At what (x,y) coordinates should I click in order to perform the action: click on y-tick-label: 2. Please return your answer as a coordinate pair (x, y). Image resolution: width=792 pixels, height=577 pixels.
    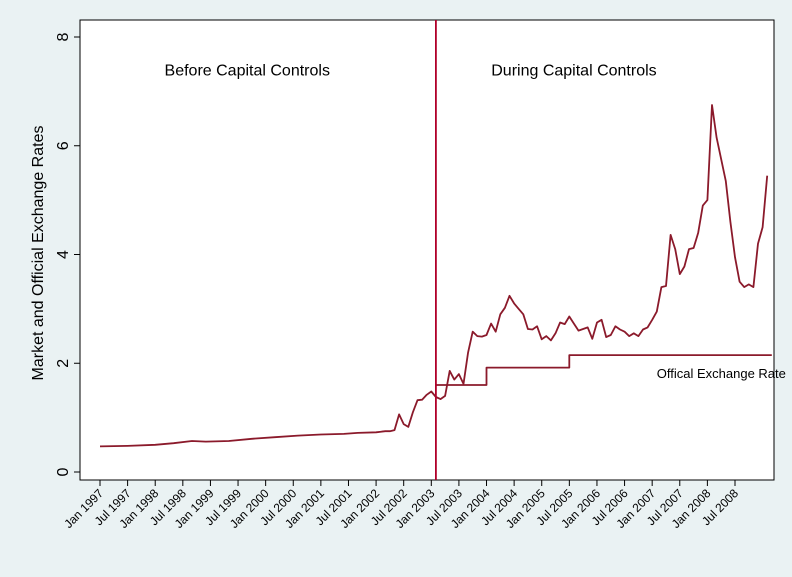
    Looking at the image, I should click on (63, 363).